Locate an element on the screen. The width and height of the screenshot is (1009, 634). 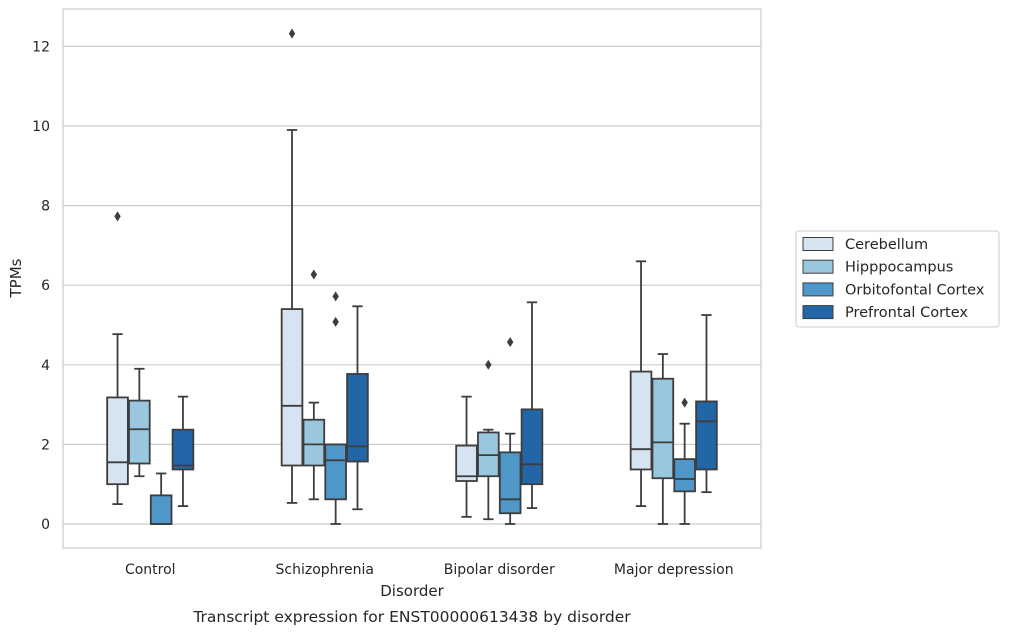
legend-label: Hipppocampus is located at coordinates (899, 268).